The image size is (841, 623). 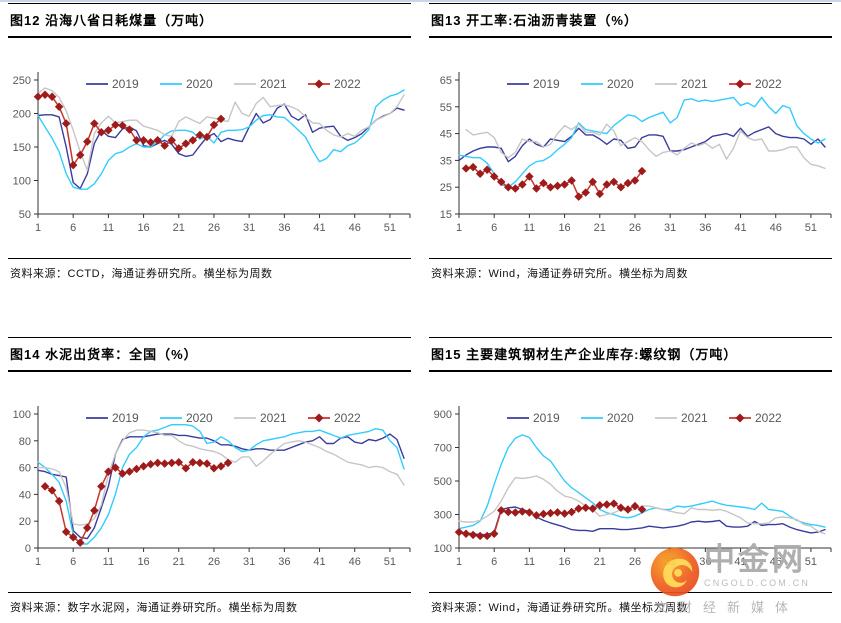 I want to click on series-line-2020, so click(x=221, y=484).